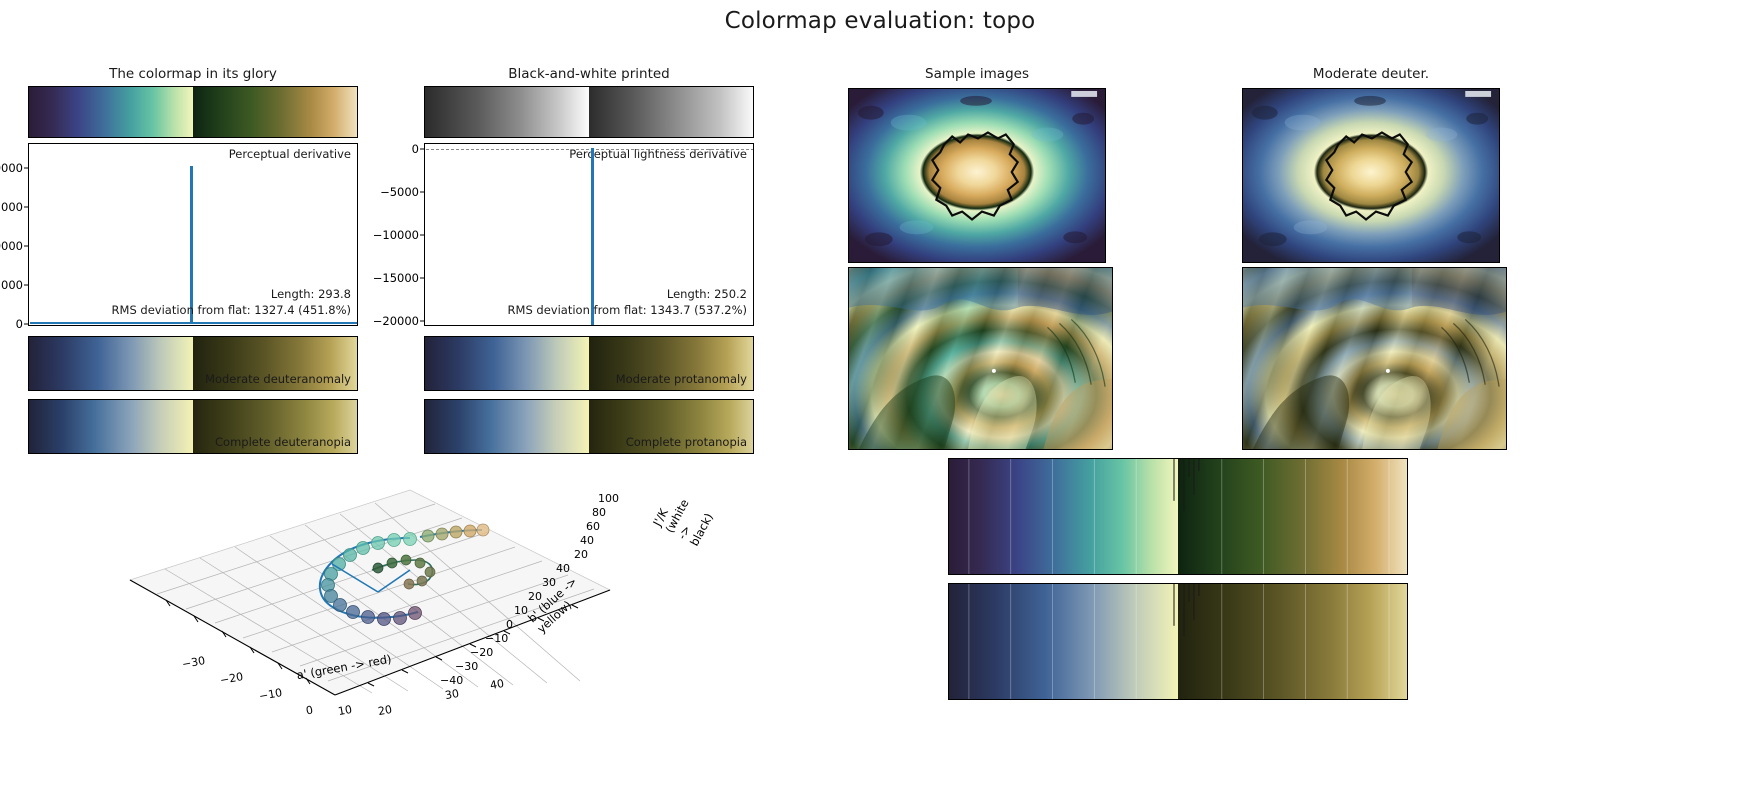  Describe the element at coordinates (608, 498) in the screenshot. I see `z-tick-label: 100` at that location.